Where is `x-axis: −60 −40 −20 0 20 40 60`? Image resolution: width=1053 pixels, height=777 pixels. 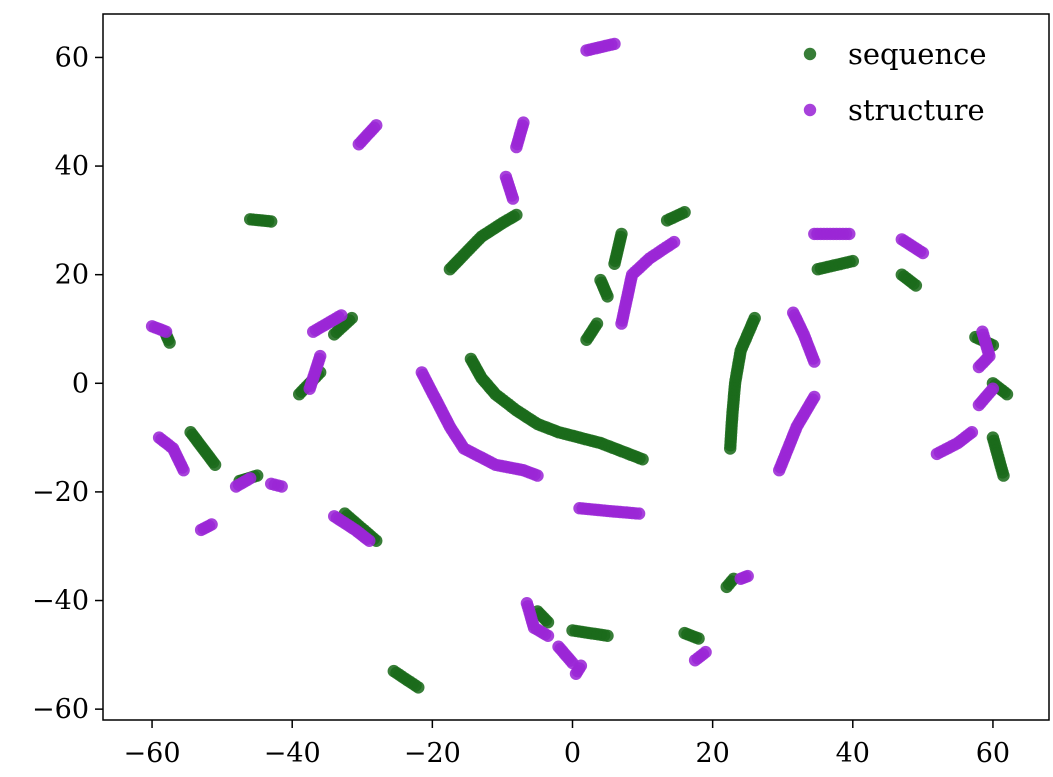
x-axis: −60 −40 −20 0 20 40 60 is located at coordinates (567, 744).